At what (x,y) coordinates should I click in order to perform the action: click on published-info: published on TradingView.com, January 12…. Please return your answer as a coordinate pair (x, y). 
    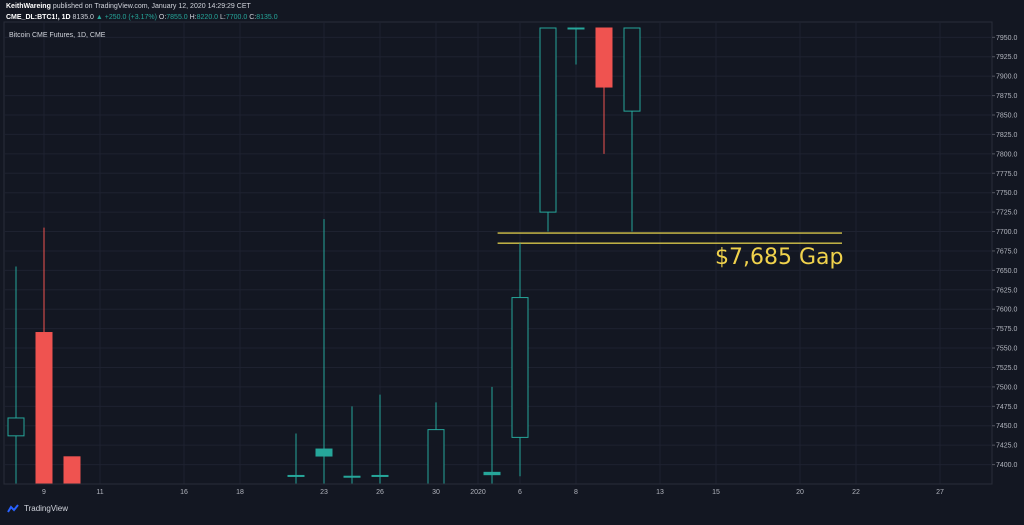
    Looking at the image, I should click on (151, 6).